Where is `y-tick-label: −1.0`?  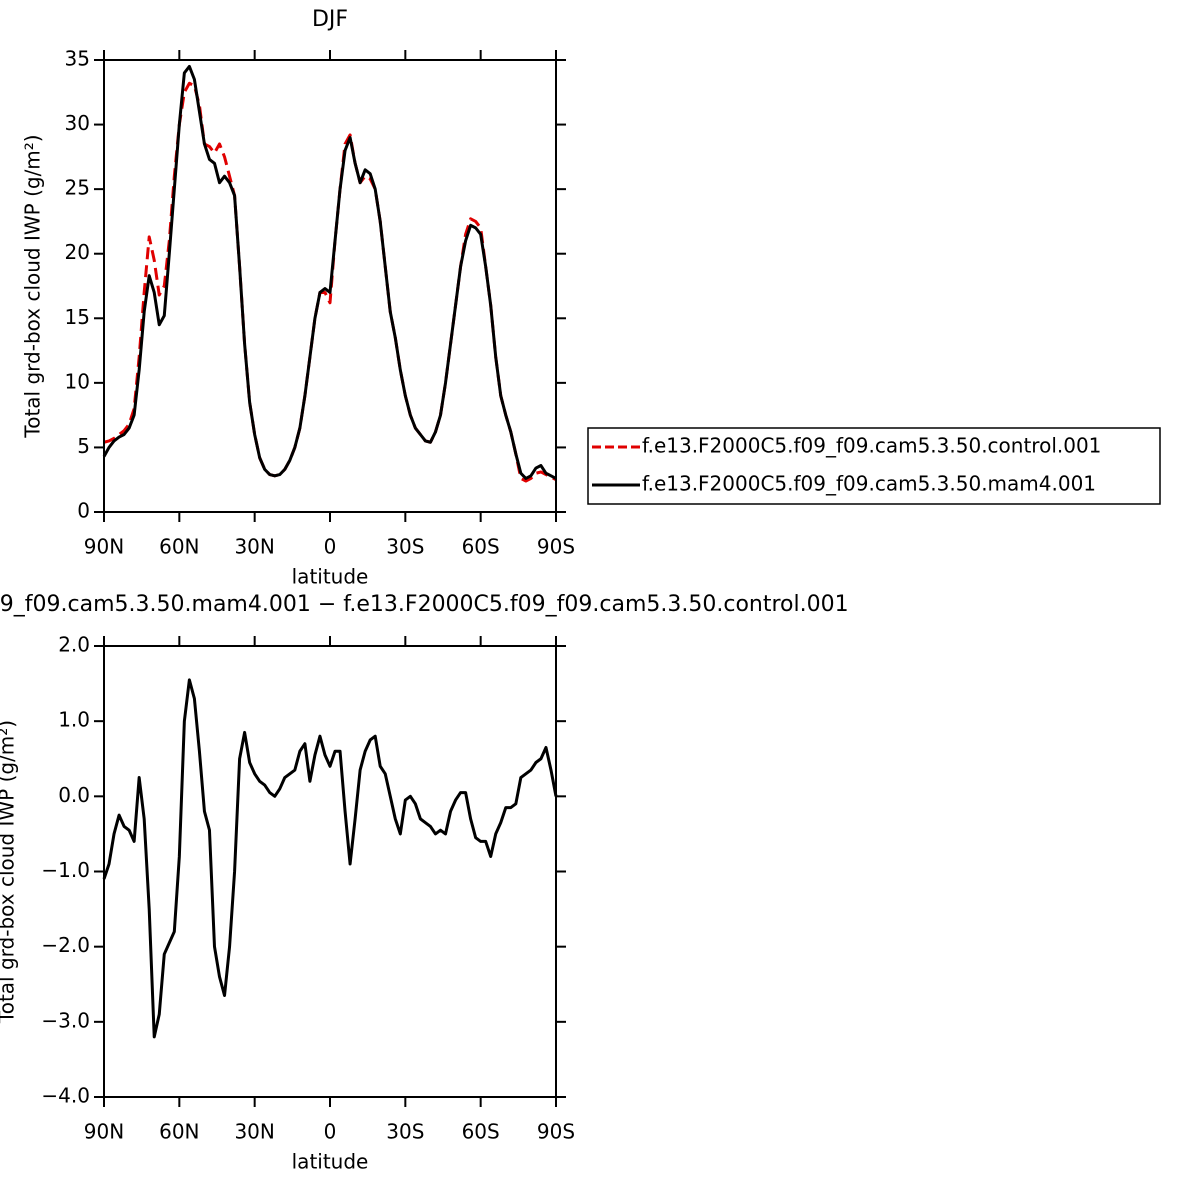 y-tick-label: −1.0 is located at coordinates (65, 870).